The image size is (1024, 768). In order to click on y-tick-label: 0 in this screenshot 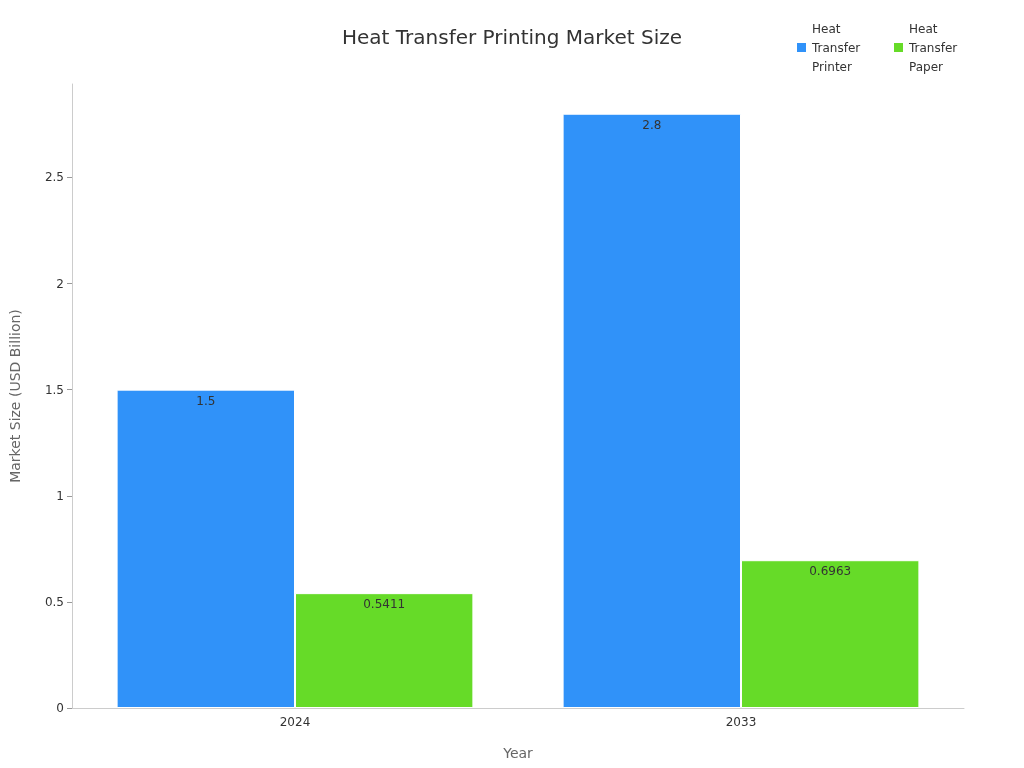, I will do `click(60, 708)`.